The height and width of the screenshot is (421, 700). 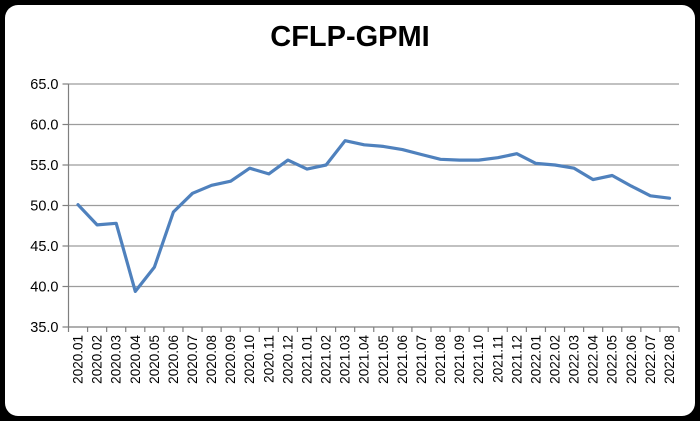 What do you see at coordinates (350, 37) in the screenshot?
I see `chart-title: CFLP-GPMI` at bounding box center [350, 37].